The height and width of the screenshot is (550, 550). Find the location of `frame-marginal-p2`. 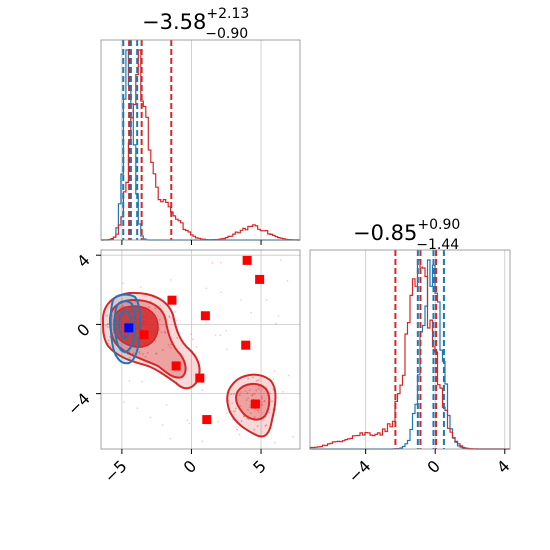

frame-marginal-p2 is located at coordinates (410, 349).